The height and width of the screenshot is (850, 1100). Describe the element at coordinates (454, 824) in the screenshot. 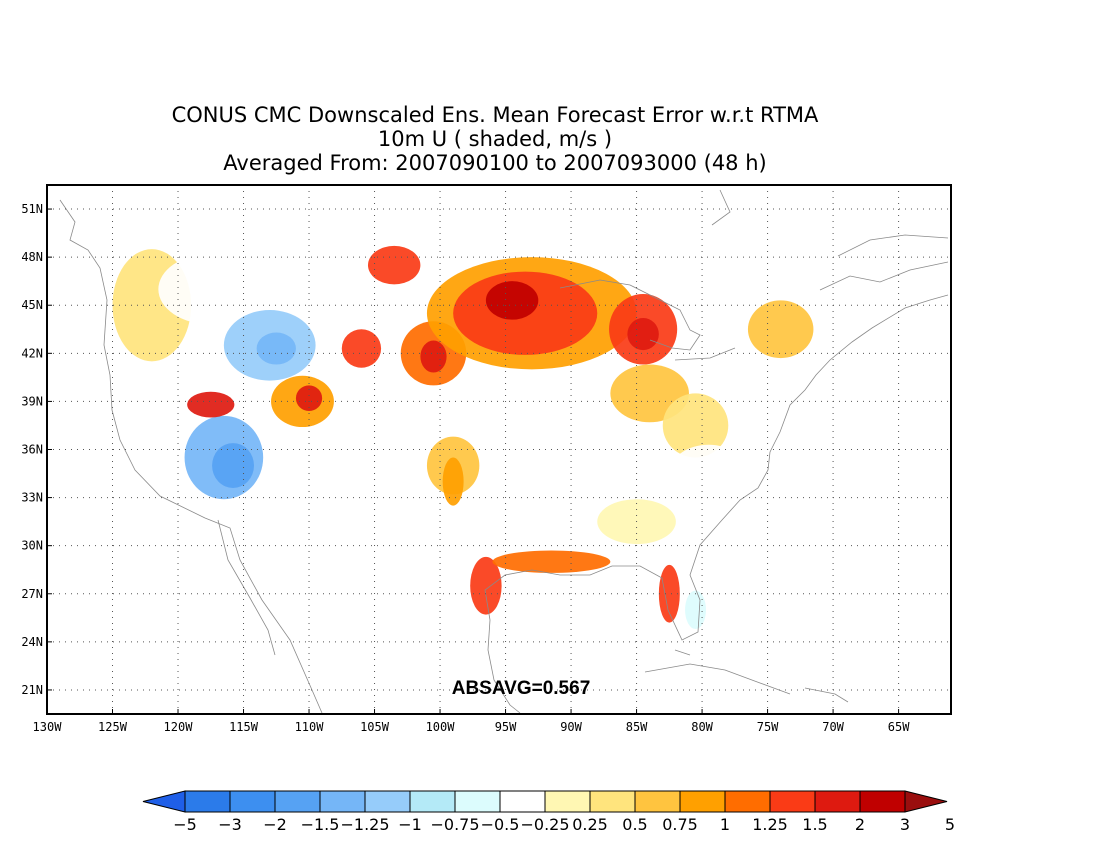

I see `colorbar-label: −0.75` at that location.